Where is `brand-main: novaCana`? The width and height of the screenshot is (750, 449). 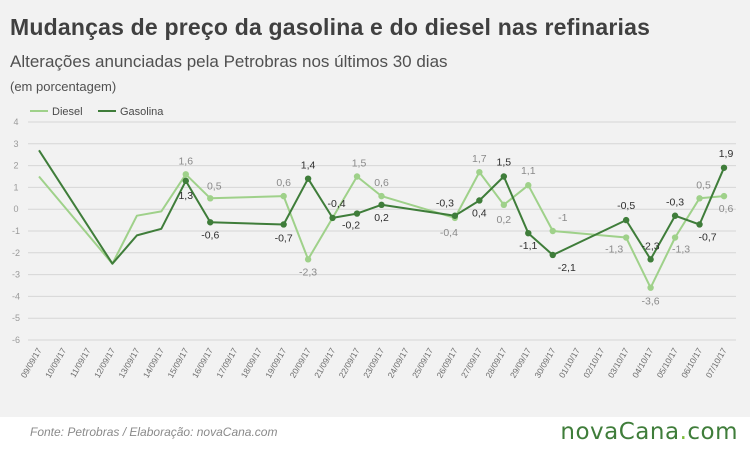
brand-main: novaCana is located at coordinates (620, 432).